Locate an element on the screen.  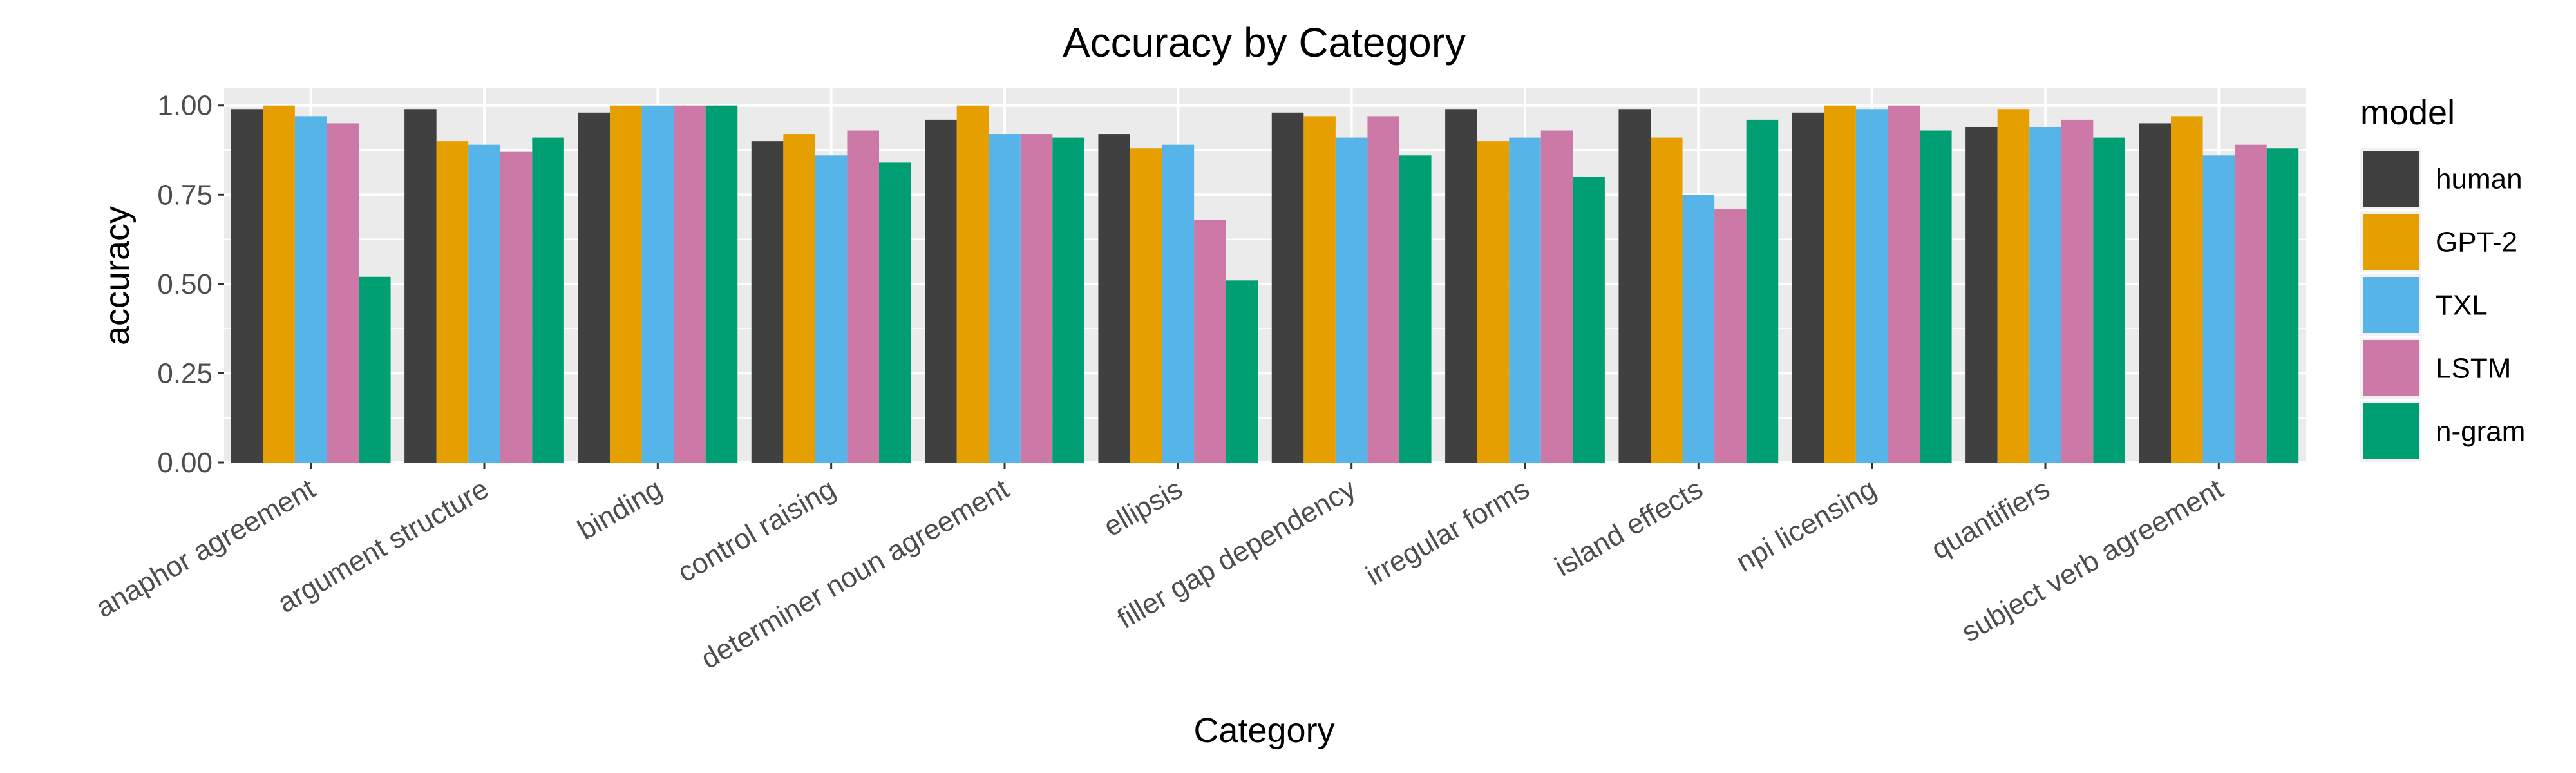
y-tick-label: 1.00 is located at coordinates (185, 106).